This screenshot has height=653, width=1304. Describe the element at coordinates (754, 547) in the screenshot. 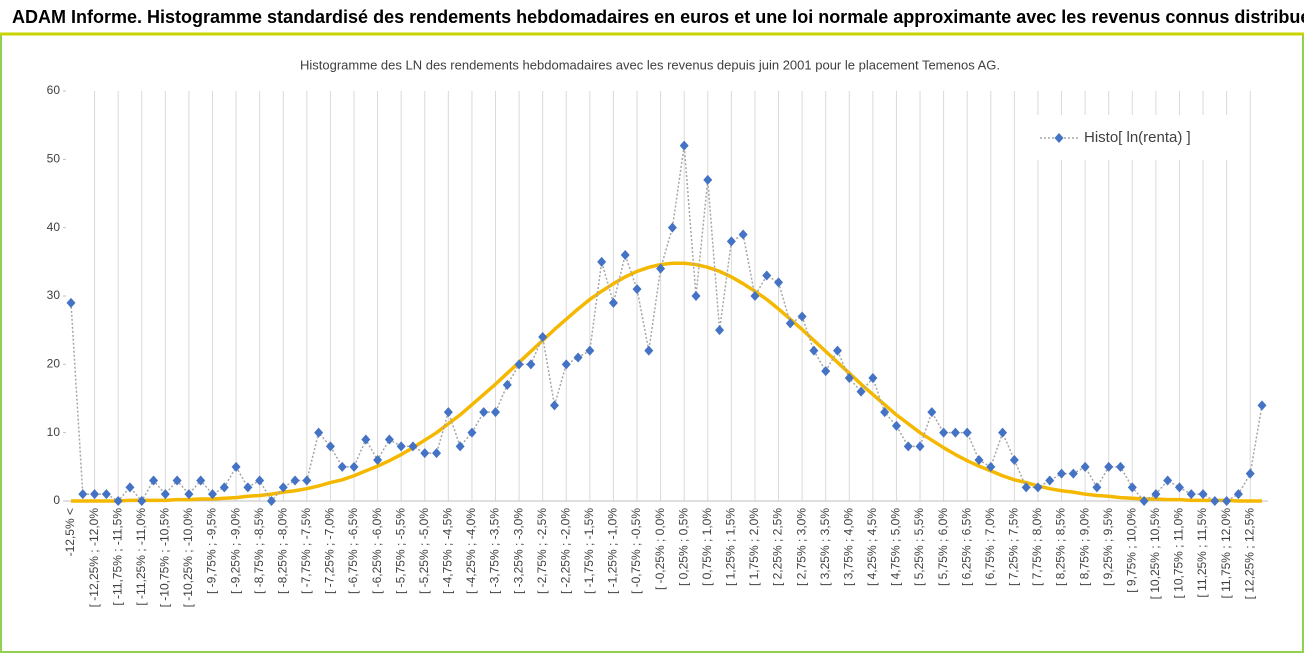

I see `x-tick-label: [ 1,75% ; 2,0%` at that location.